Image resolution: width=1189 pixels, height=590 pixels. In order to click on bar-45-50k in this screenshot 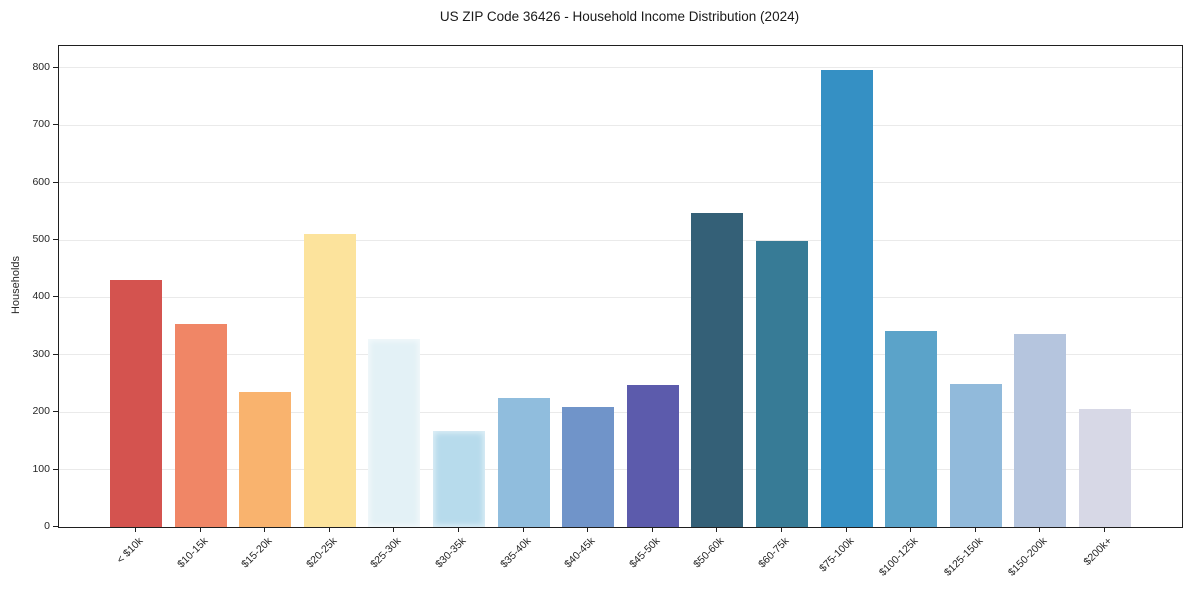, I will do `click(652, 456)`.